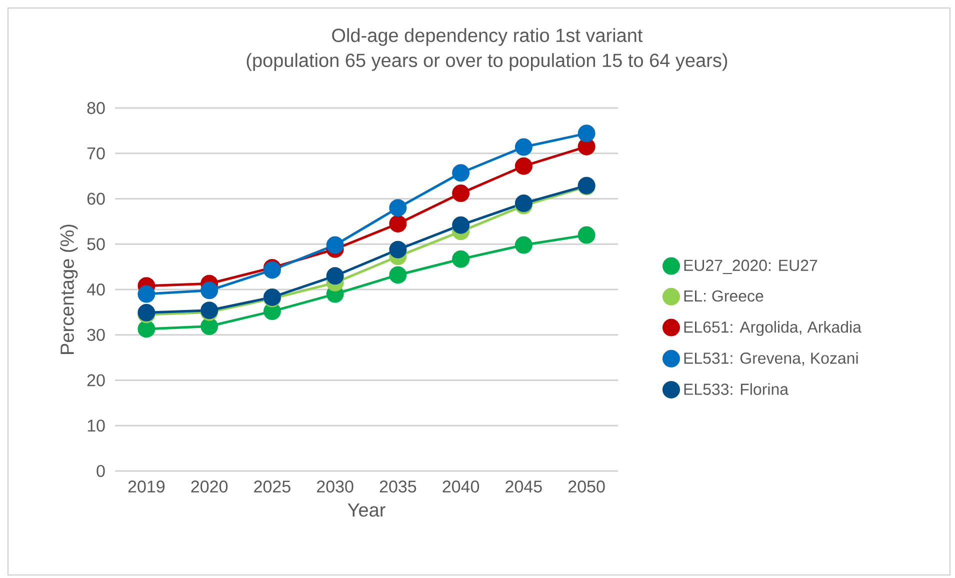 Image resolution: width=955 pixels, height=578 pixels. Describe the element at coordinates (96, 108) in the screenshot. I see `y-tick-label: 80` at that location.